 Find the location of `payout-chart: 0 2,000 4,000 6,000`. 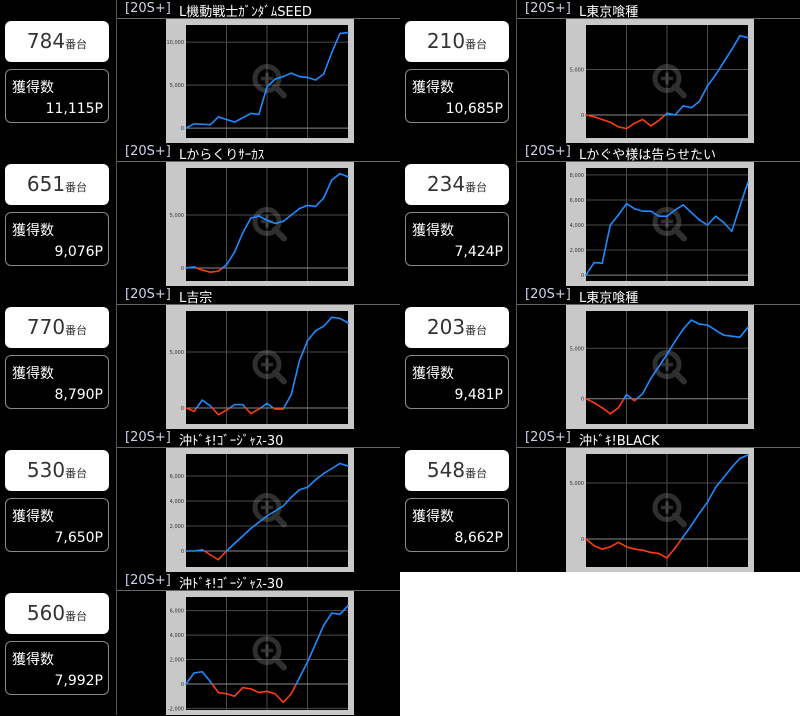

payout-chart: 0 2,000 4,000 6,000 is located at coordinates (260, 510).